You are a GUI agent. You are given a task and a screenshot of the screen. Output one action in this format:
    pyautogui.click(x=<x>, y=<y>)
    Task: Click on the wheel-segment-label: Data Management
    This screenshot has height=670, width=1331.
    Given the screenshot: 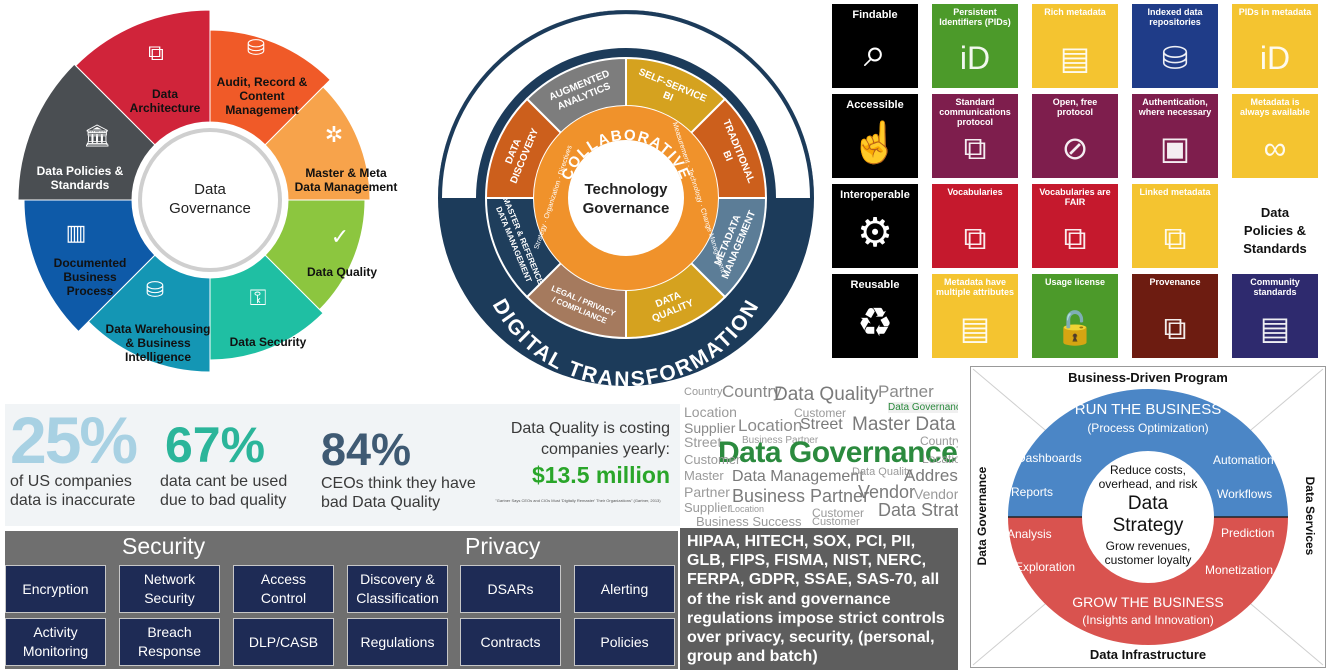 What is the action you would take?
    pyautogui.click(x=346, y=187)
    